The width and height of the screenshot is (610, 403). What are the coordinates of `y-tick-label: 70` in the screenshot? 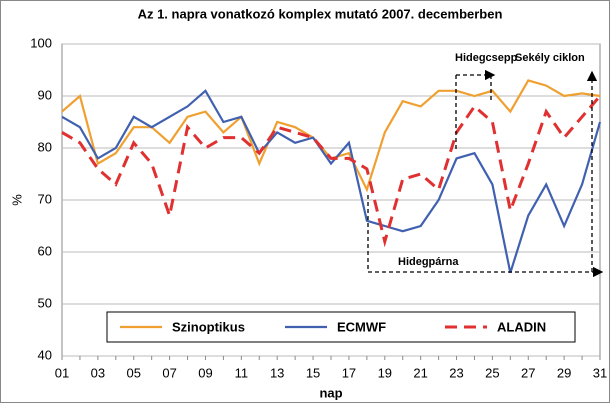 It's located at (45, 198).